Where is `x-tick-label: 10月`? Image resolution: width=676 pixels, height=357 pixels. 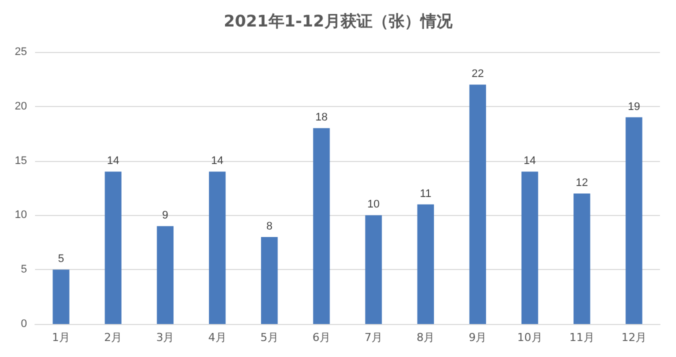 x-tick-label: 10月 is located at coordinates (529, 337).